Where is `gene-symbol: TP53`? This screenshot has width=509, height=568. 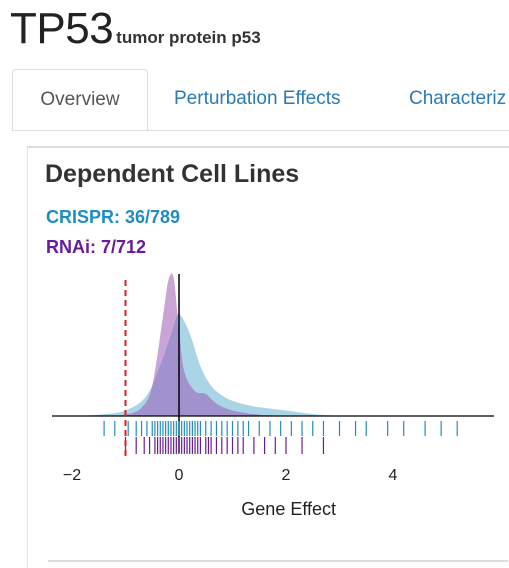
gene-symbol: TP53 is located at coordinates (62, 28).